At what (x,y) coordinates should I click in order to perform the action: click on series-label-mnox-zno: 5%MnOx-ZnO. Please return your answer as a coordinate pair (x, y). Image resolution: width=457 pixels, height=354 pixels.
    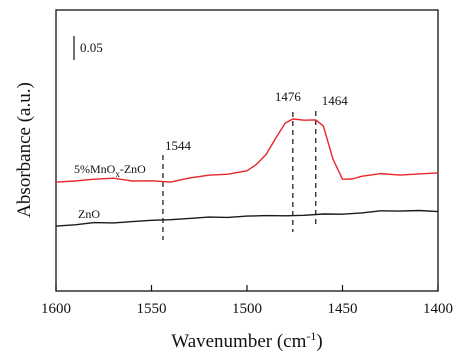
    Looking at the image, I should click on (110, 170).